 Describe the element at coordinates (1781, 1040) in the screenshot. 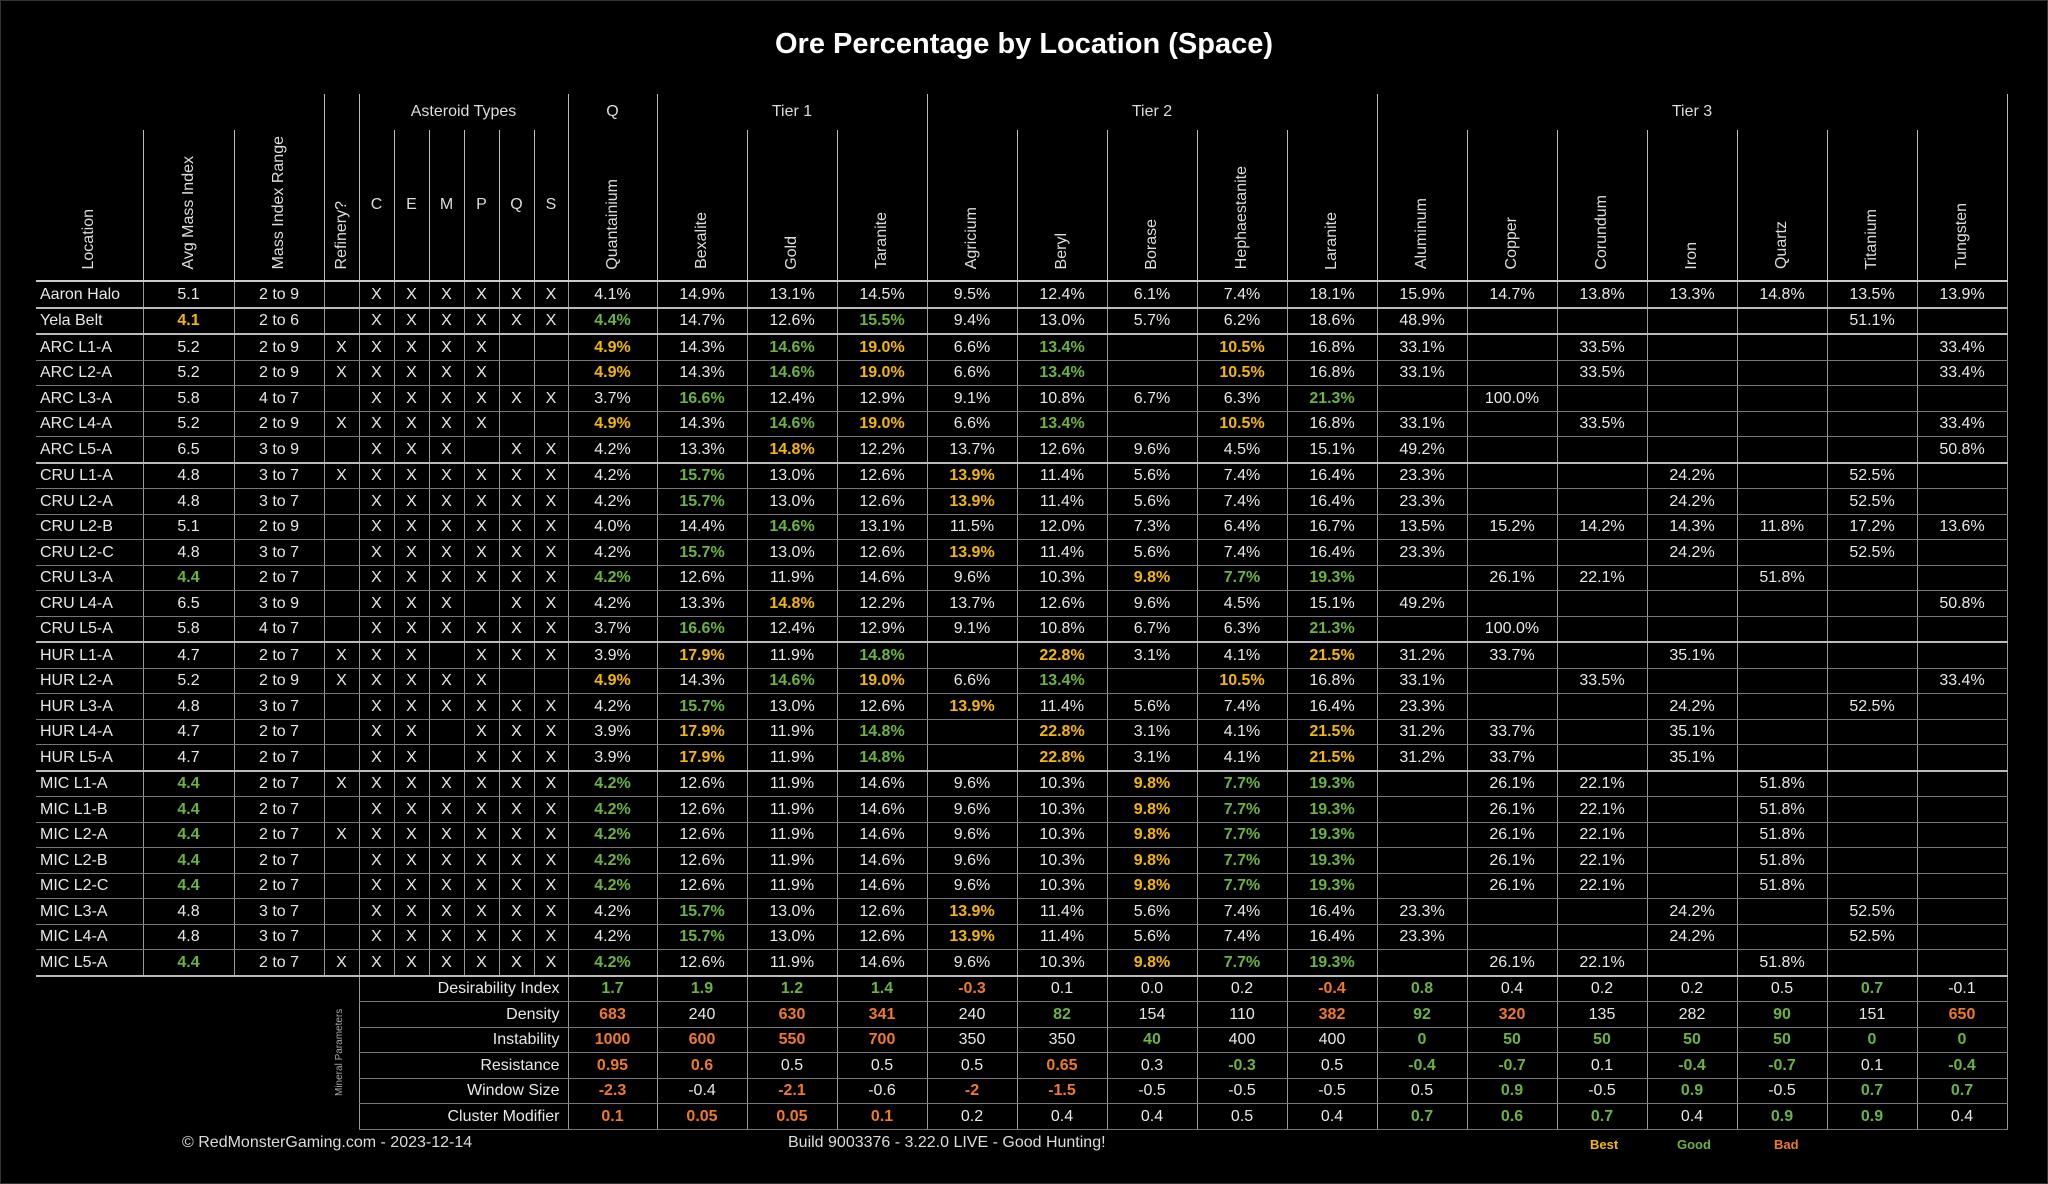

I see `parameter-cell-quartz: 50` at that location.